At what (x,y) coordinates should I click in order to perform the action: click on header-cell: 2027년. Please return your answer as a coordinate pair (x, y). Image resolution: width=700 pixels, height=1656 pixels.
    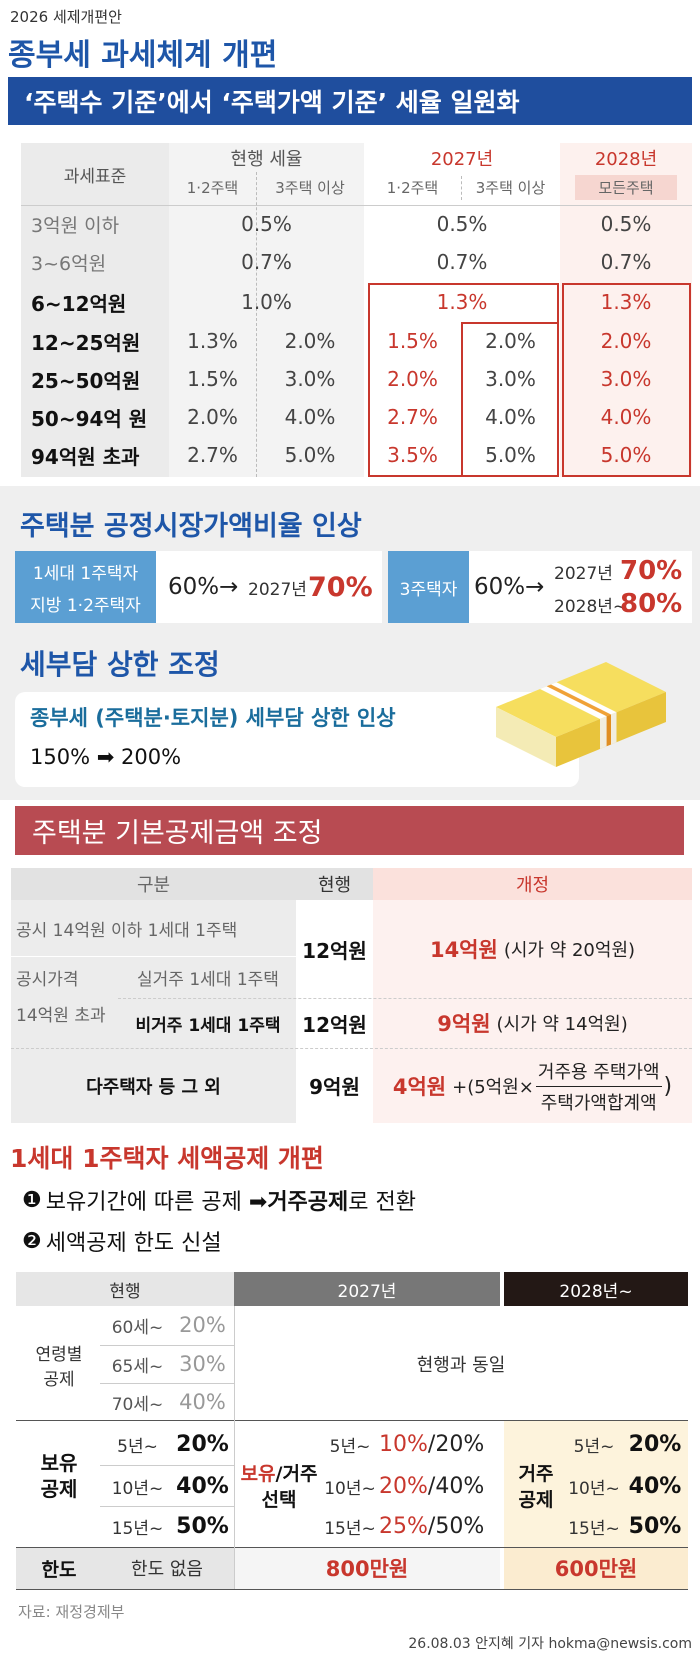
    Looking at the image, I should click on (367, 1291).